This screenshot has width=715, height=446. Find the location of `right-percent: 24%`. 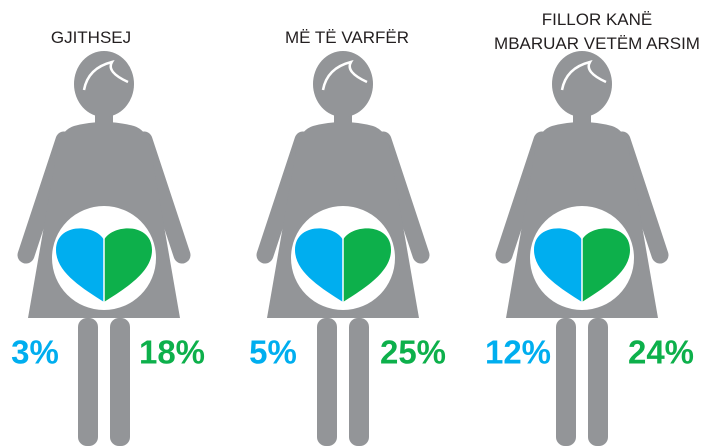

right-percent: 24% is located at coordinates (661, 352).